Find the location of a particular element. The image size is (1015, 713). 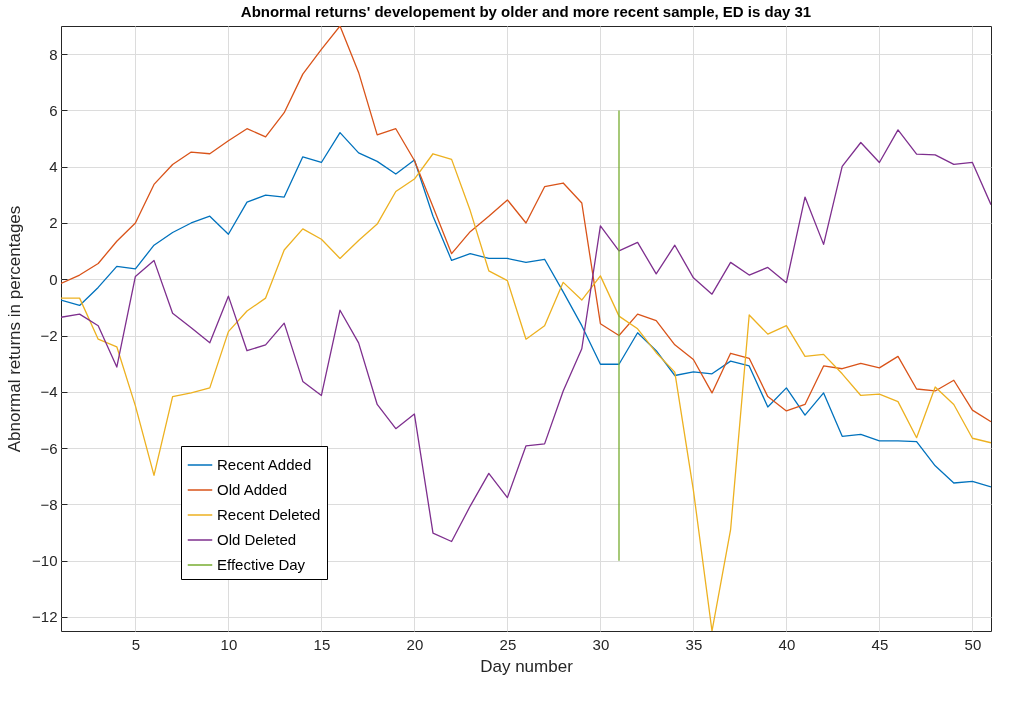

y-axis-title: Abnormal returns in percentages is located at coordinates (15, 329).